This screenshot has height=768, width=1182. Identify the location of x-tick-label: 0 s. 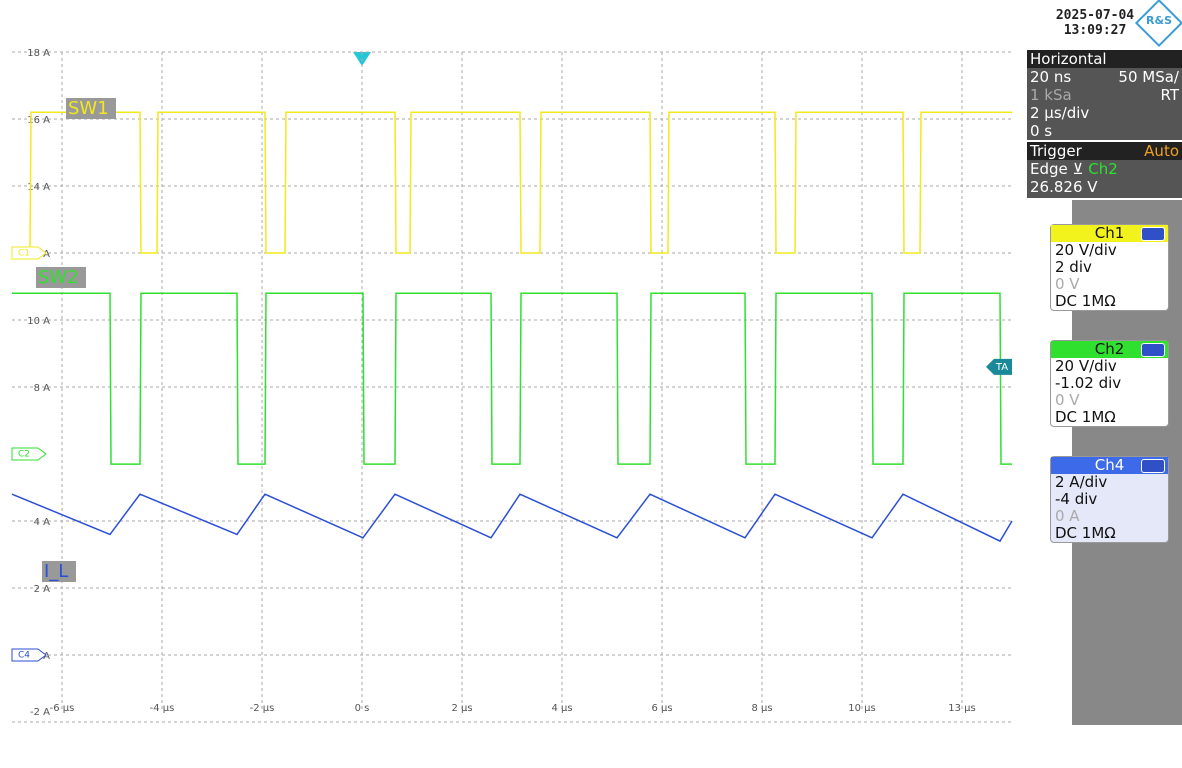
(362, 708).